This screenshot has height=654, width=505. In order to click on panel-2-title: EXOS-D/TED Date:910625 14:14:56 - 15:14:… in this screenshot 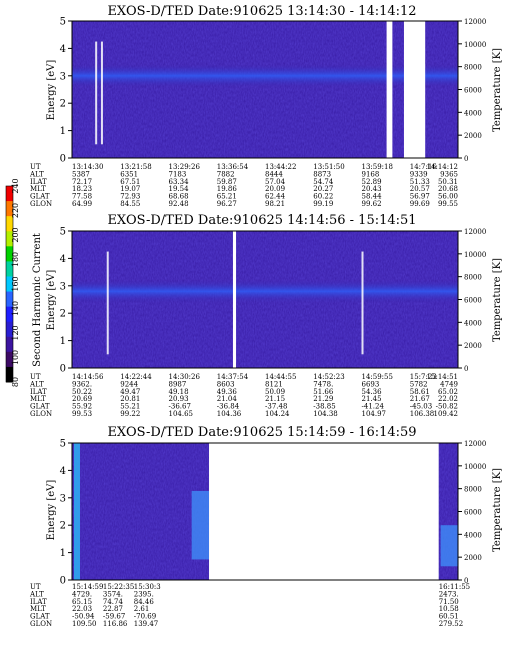, I will do `click(261, 220)`.